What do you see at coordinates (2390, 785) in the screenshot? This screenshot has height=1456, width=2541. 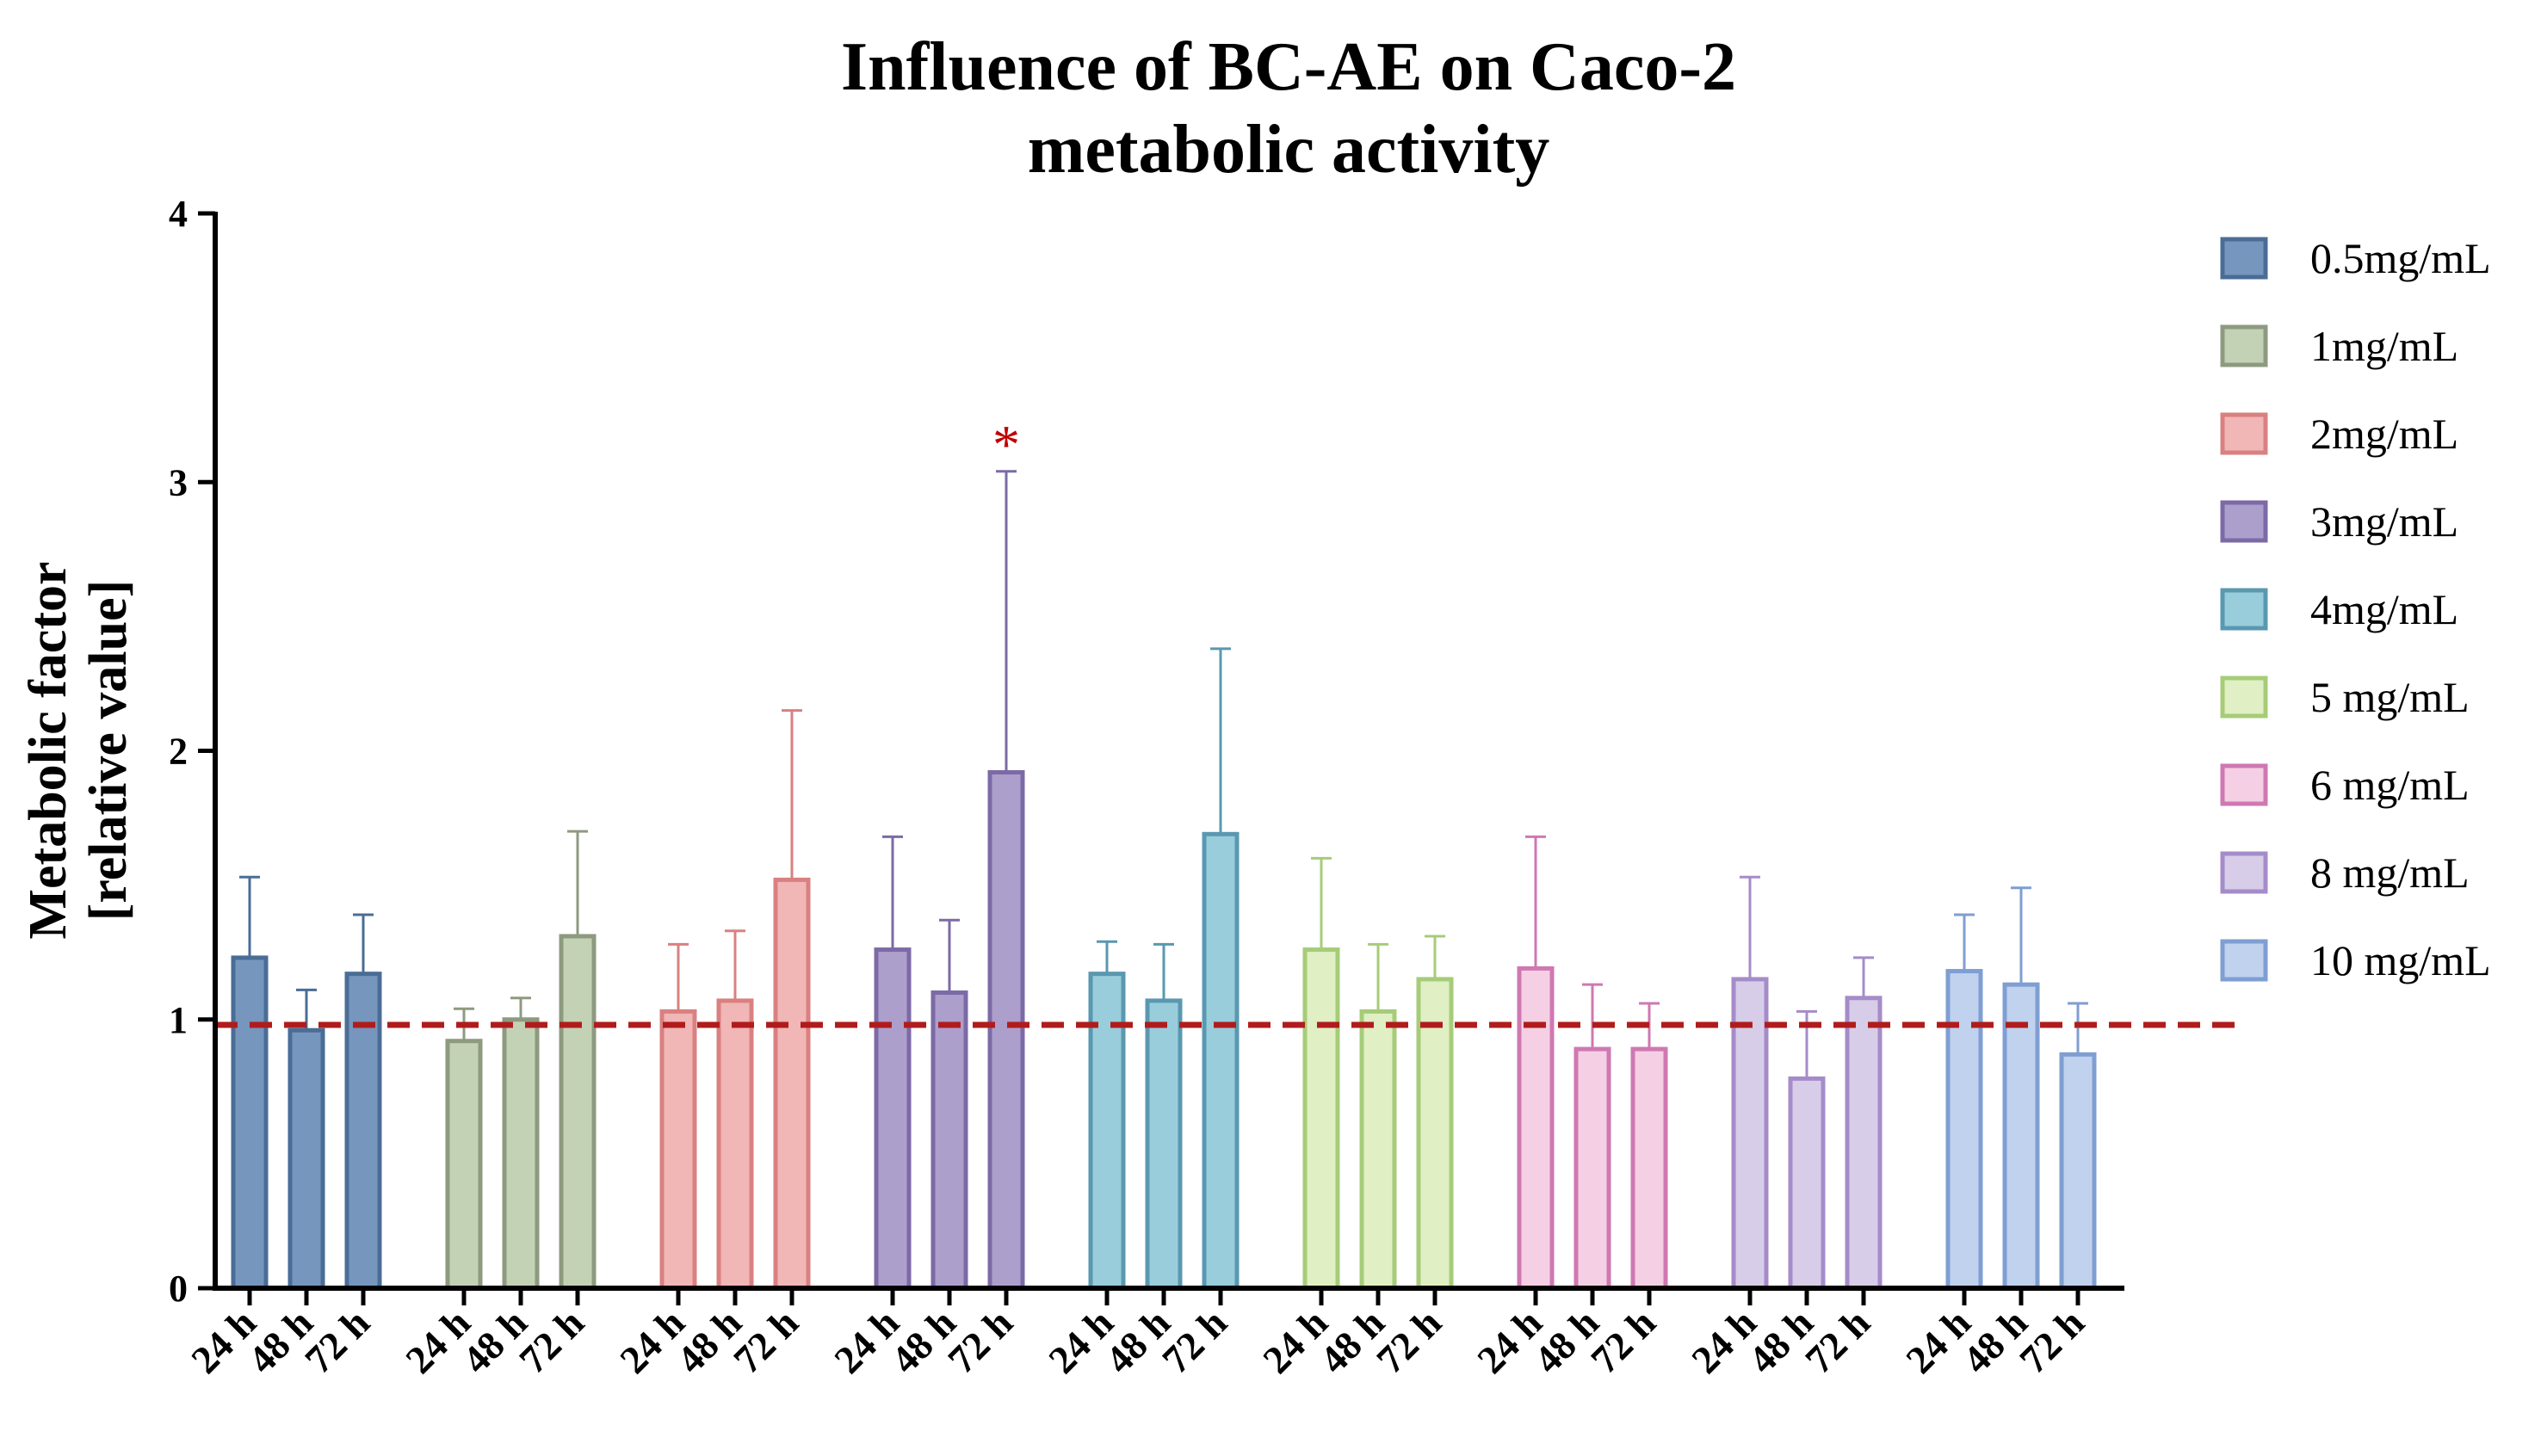 I see `legend-label: 6 mg/mL` at bounding box center [2390, 785].